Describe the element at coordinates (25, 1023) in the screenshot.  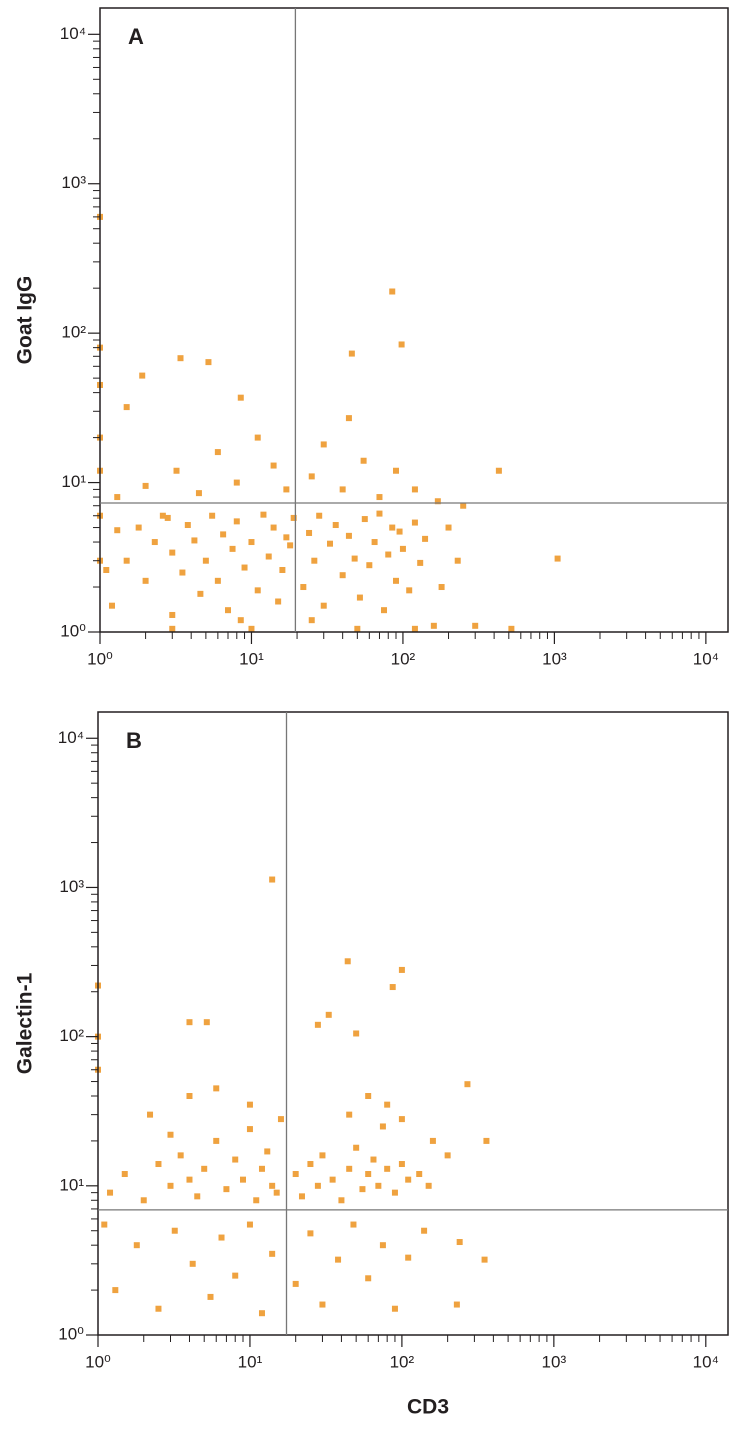
I see `y-axis-label: Galectin-1` at that location.